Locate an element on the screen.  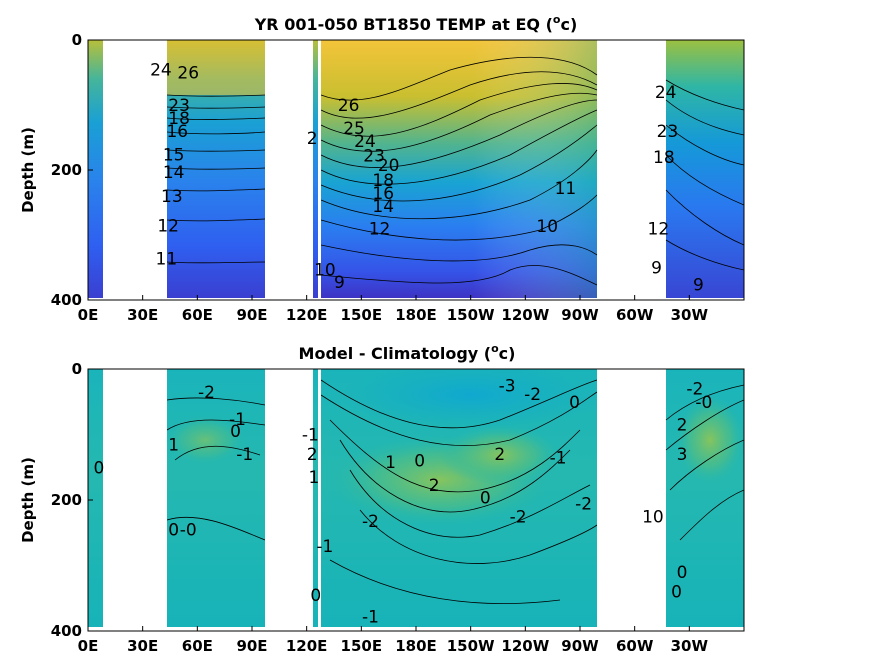
top-ocean-indian-west is located at coordinates (95, 169).